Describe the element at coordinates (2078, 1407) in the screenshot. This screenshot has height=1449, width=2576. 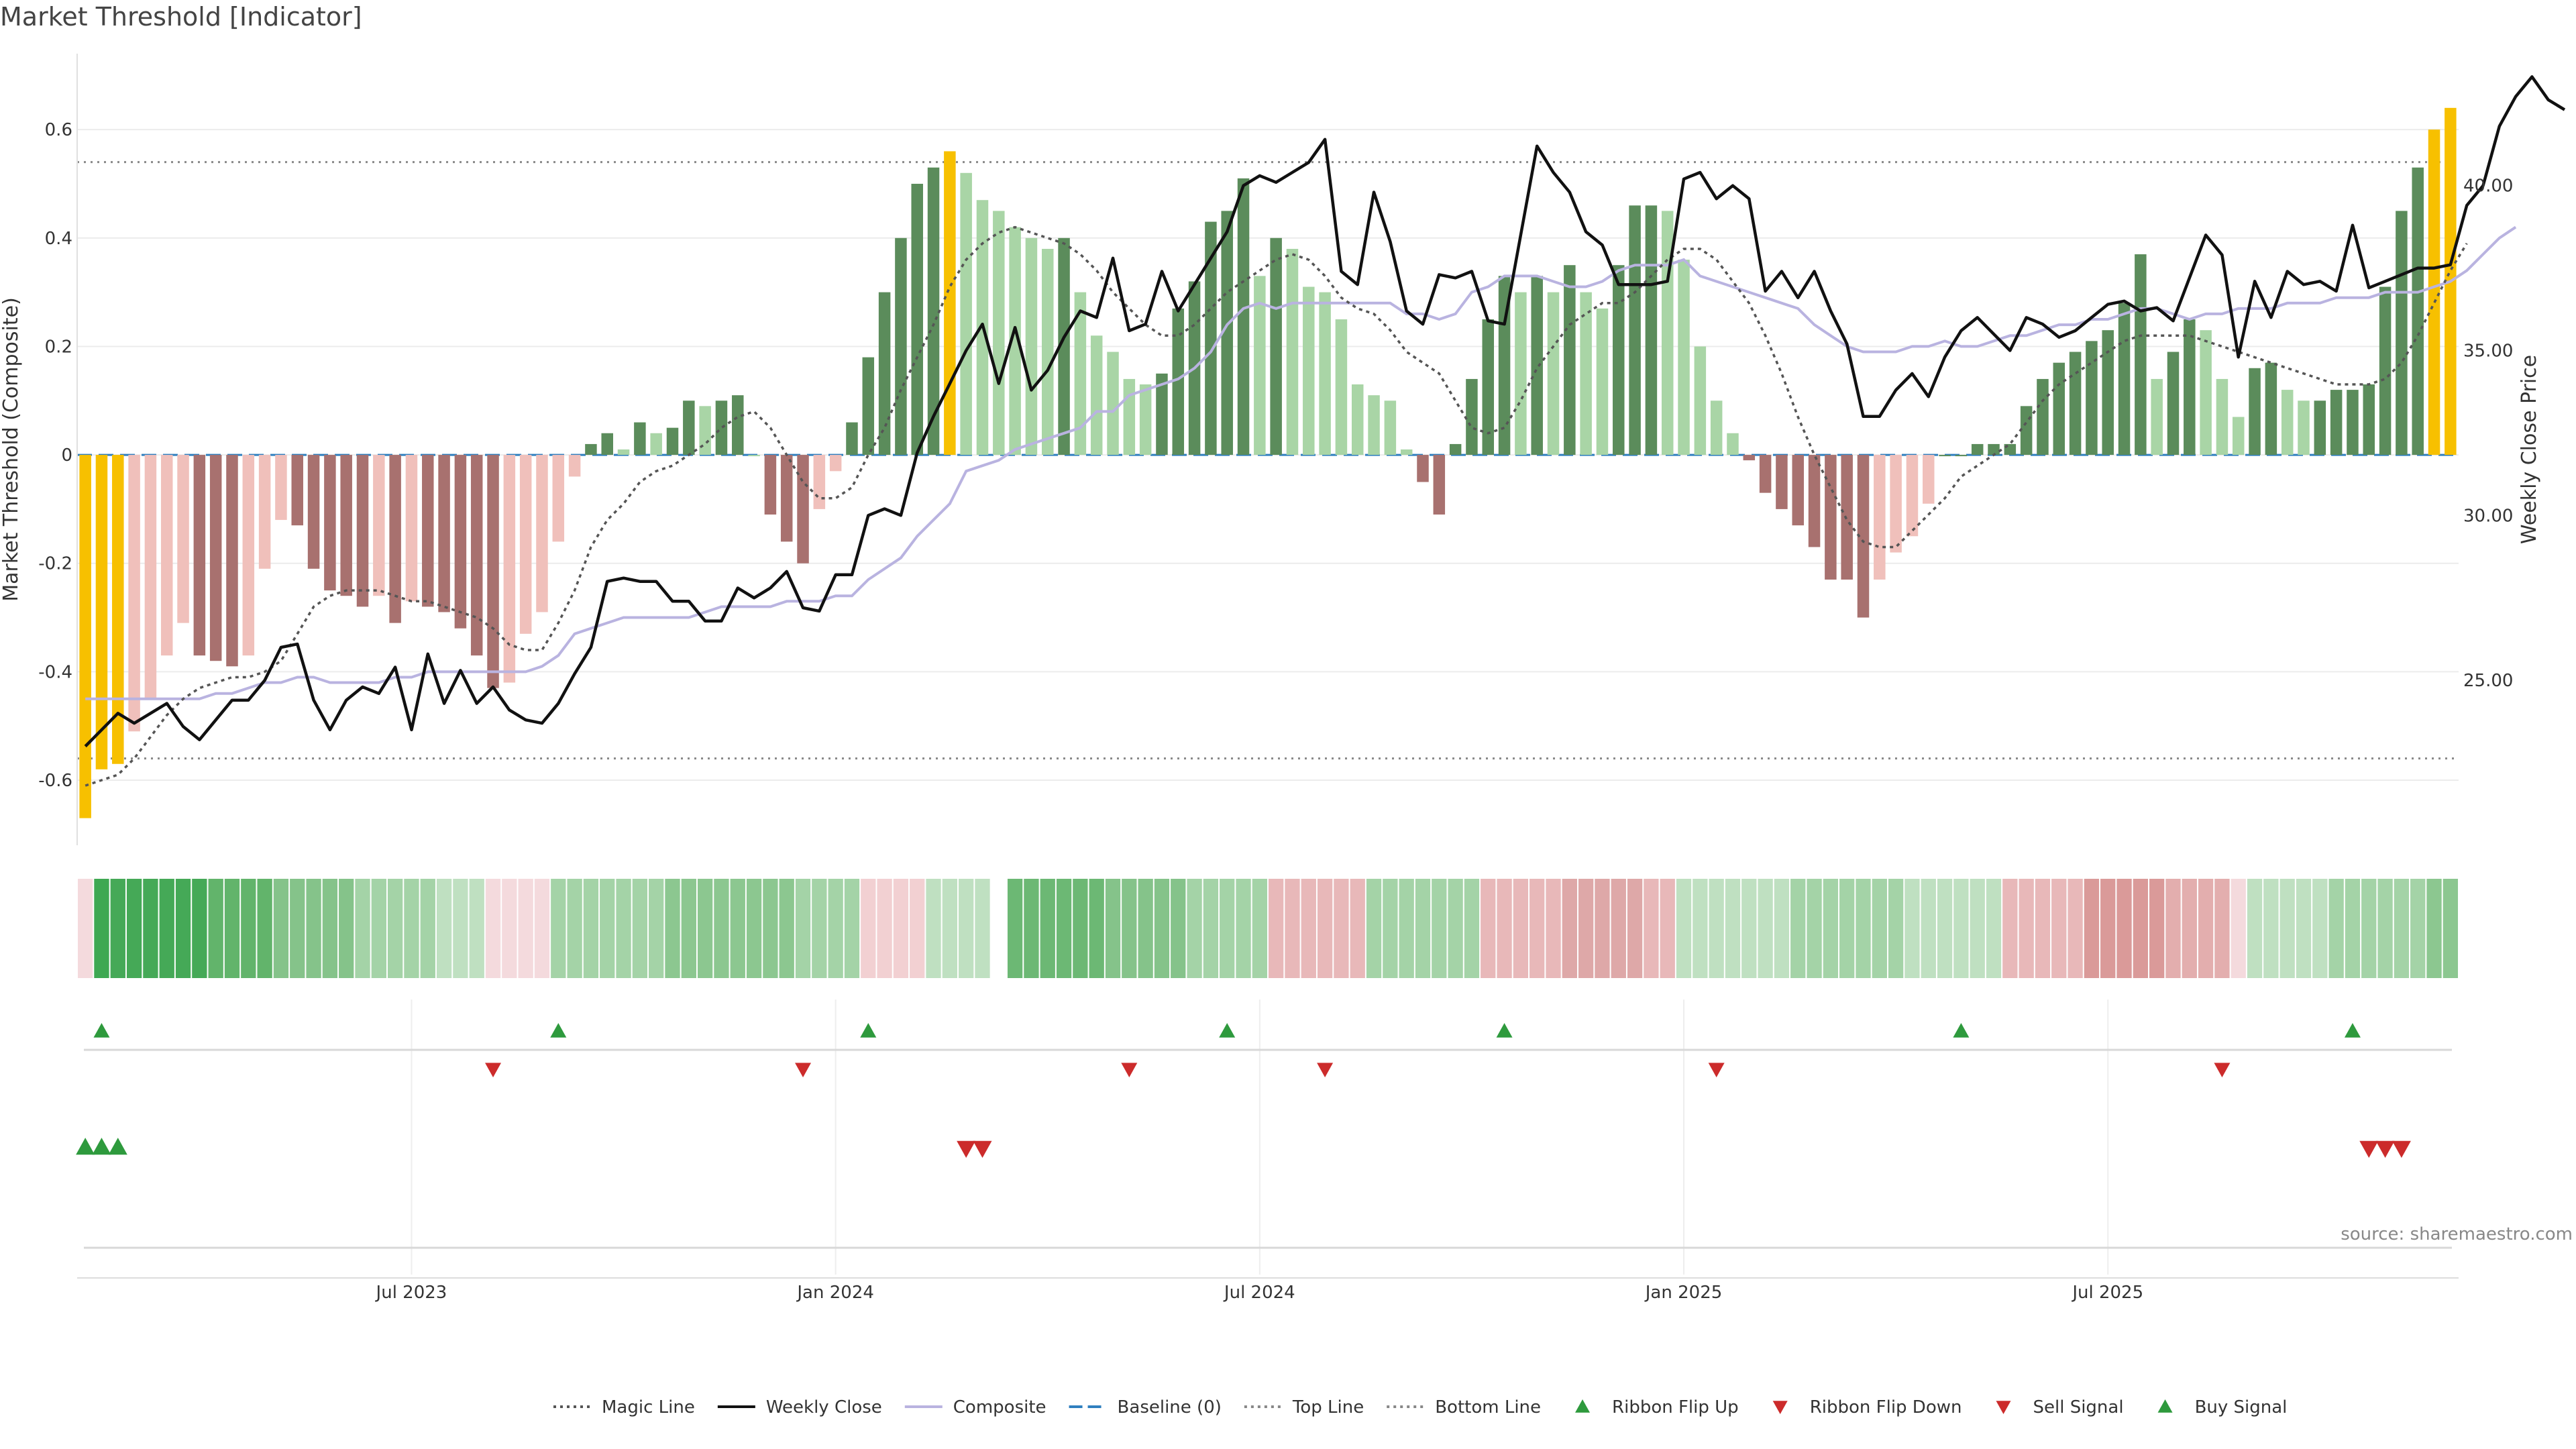
I see `legend-label: Sell Signal` at that location.